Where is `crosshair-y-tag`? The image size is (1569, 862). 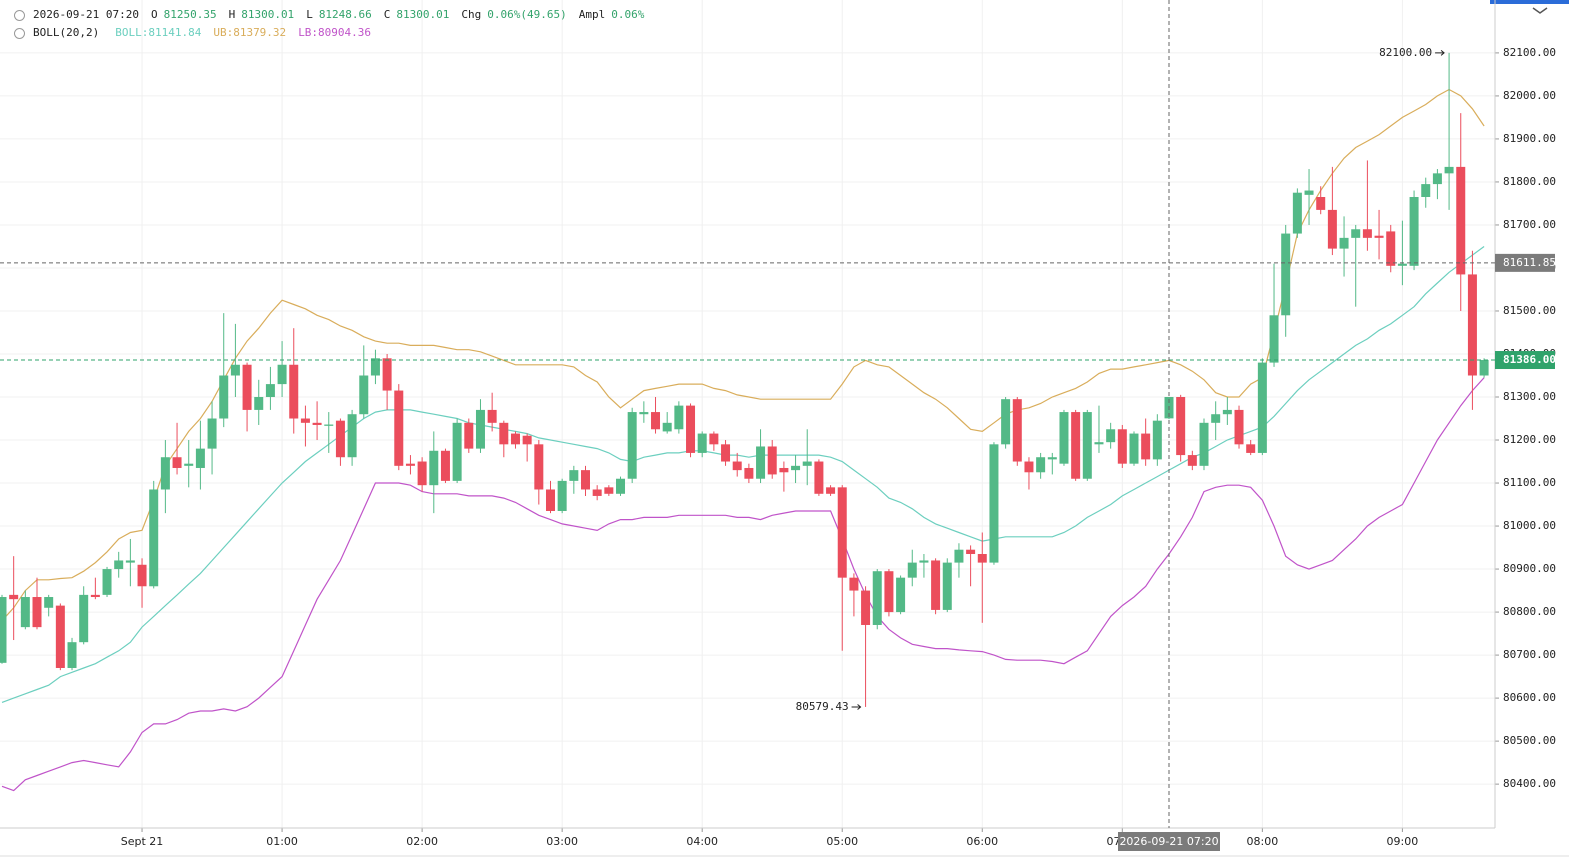 crosshair-y-tag is located at coordinates (1525, 262).